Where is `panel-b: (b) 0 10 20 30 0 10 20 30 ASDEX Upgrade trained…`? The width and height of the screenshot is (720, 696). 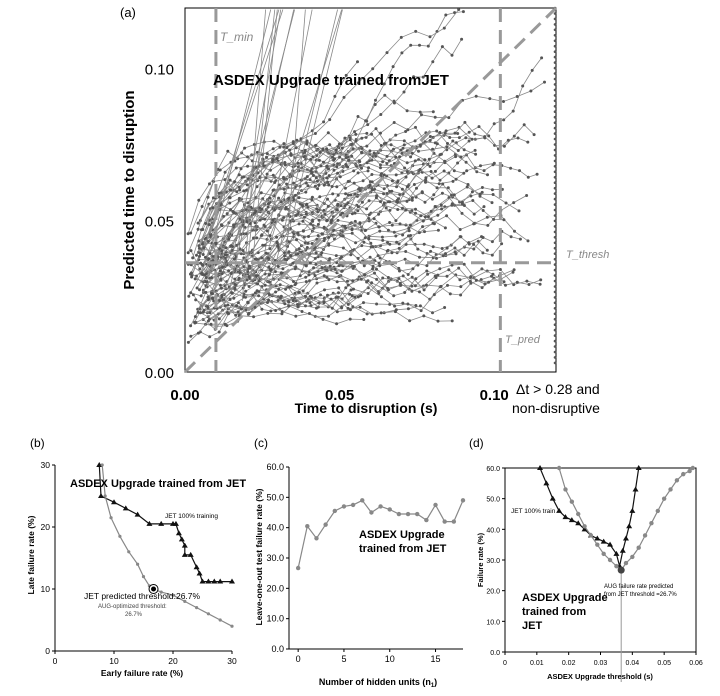
panel-b: (b) 0 10 20 30 0 10 20 30 ASDEX Upgrade trained… is located at coordinates (136, 557).